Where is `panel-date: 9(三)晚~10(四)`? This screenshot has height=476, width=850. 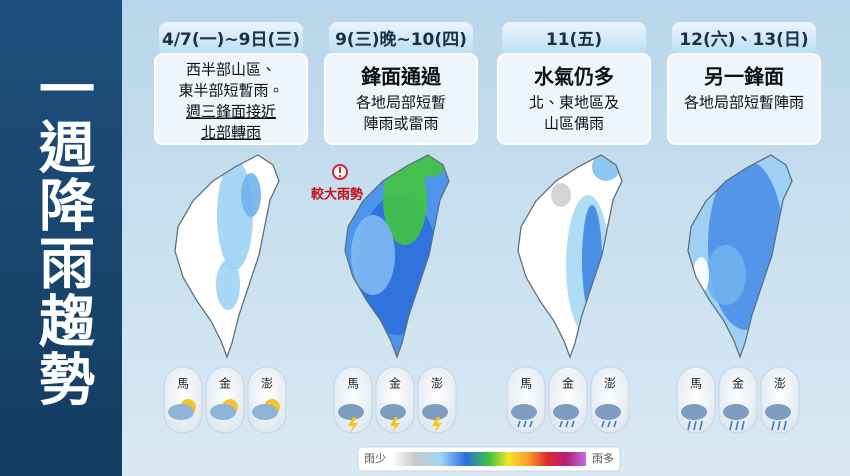 panel-date: 9(三)晚~10(四) is located at coordinates (401, 39).